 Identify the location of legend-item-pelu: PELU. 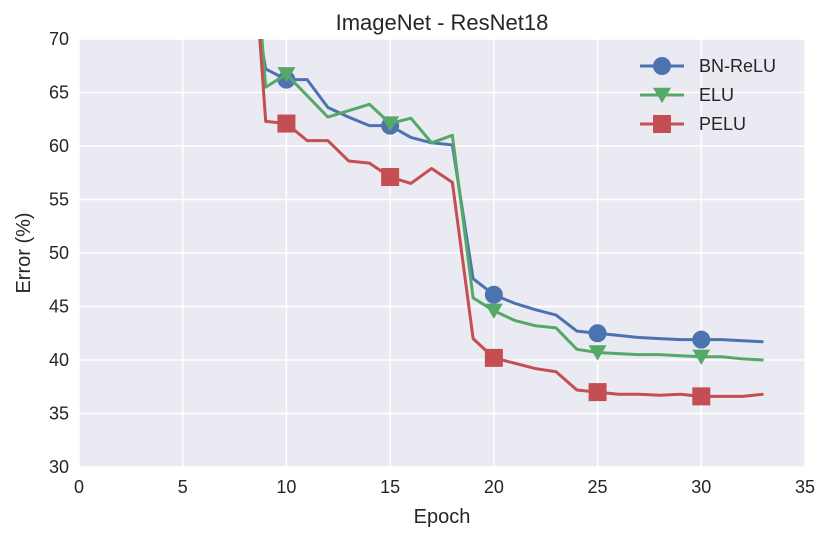
(693, 124).